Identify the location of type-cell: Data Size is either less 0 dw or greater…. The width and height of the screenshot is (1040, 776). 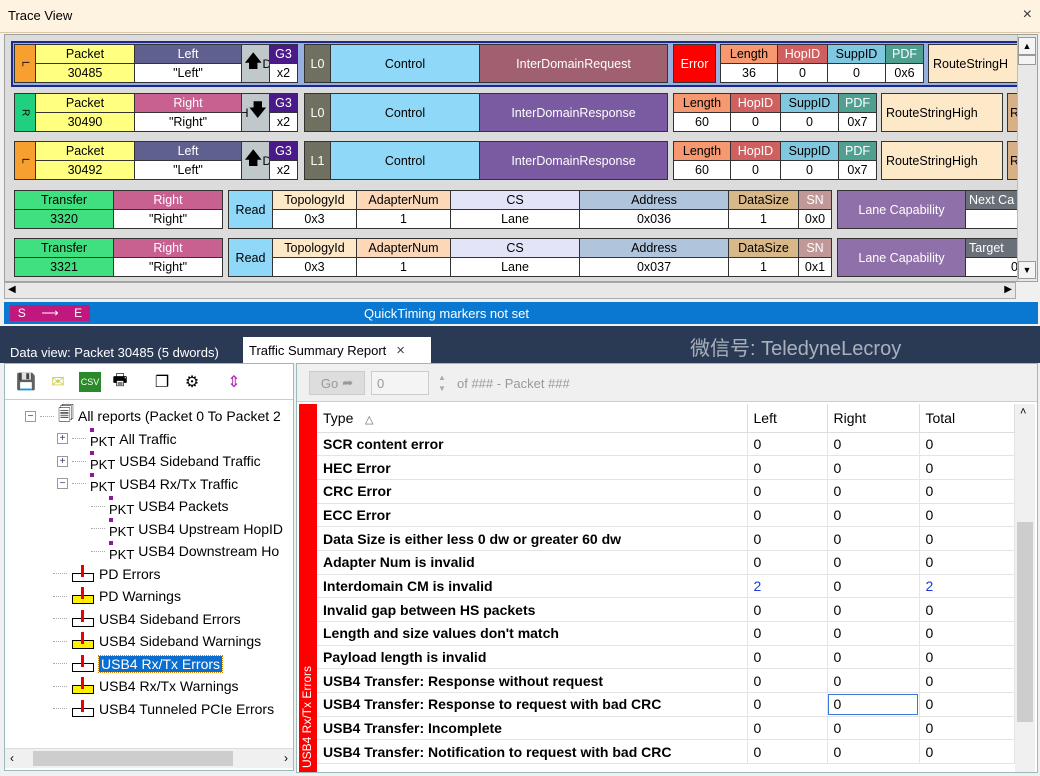
(532, 538).